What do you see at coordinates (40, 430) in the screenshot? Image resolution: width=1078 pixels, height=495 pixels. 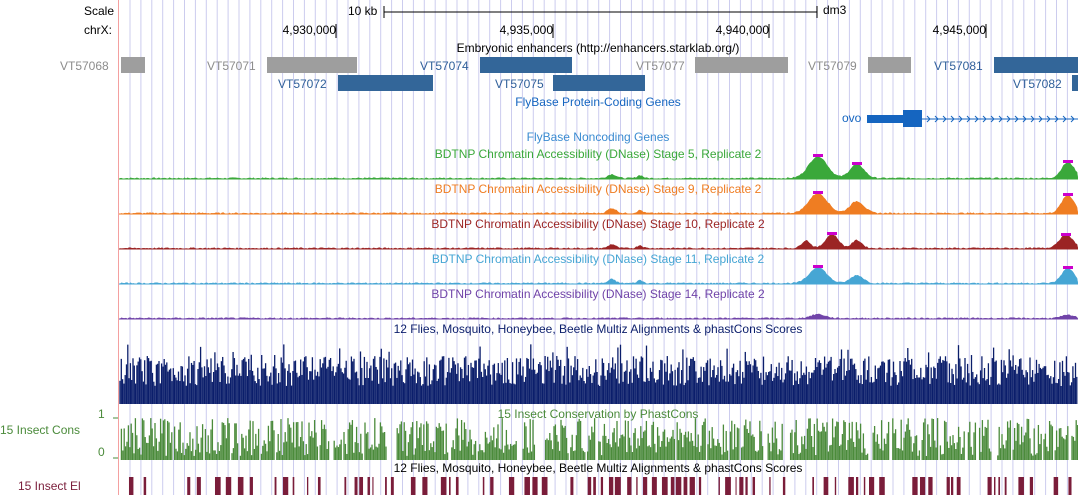 I see `insect-cons-side-label: 15 Insect Cons` at bounding box center [40, 430].